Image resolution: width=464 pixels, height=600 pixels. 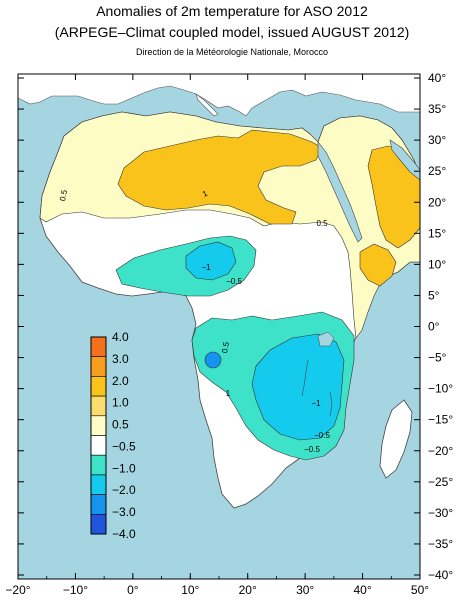 What do you see at coordinates (440, 575) in the screenshot?
I see `y-tick-label: −40°` at bounding box center [440, 575].